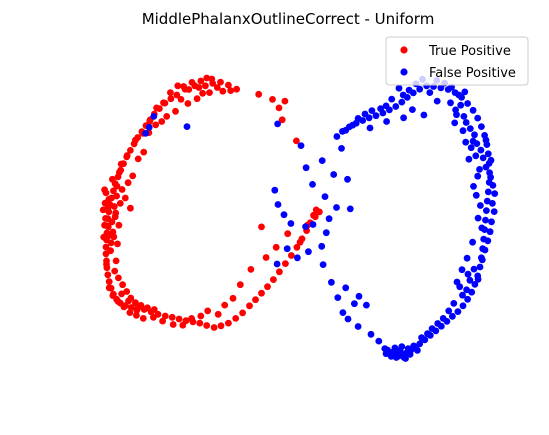 Image resolution: width=549 pixels, height=435 pixels. Describe the element at coordinates (469, 51) in the screenshot. I see `legend-label-true-positive: True Positive` at that location.